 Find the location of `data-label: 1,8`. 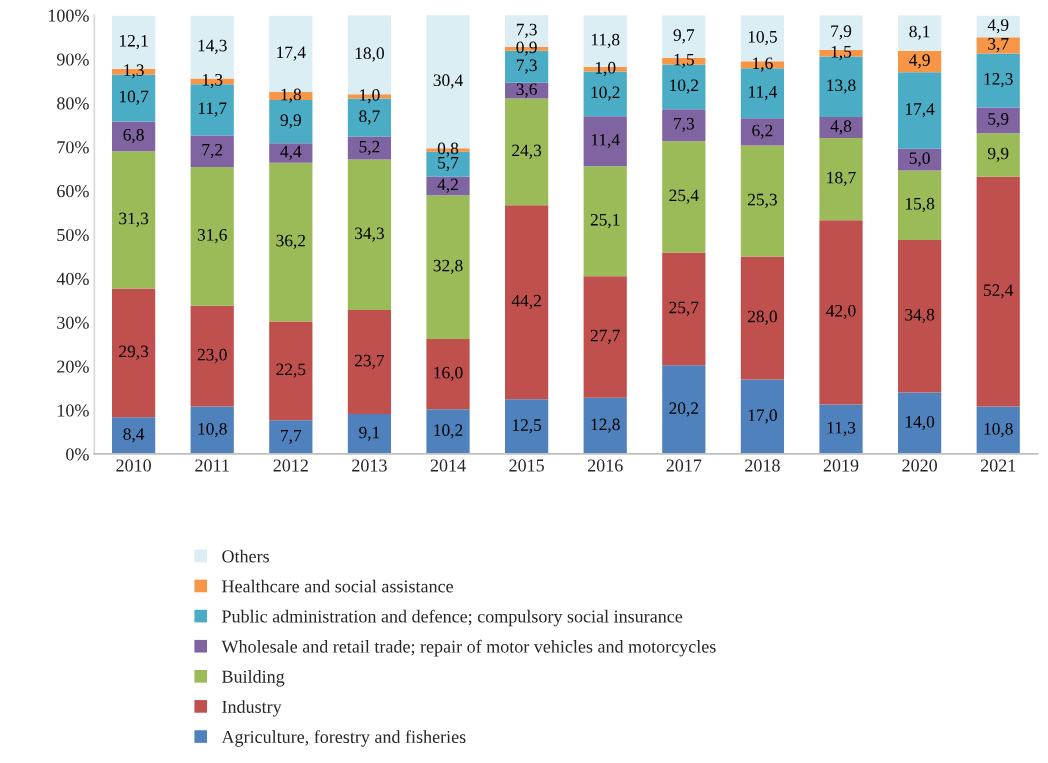

data-label: 1,8 is located at coordinates (291, 95).